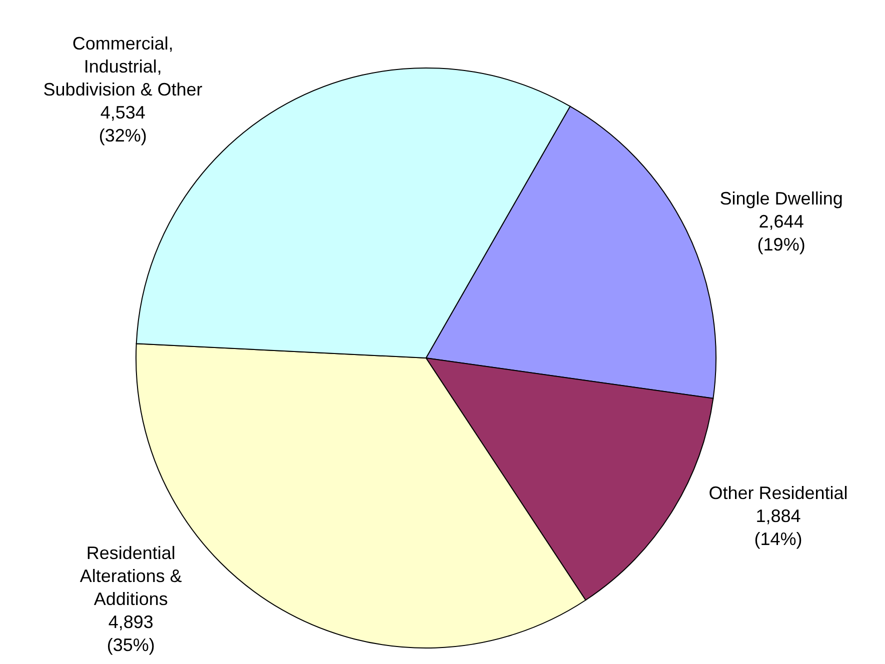  Describe the element at coordinates (778, 527) in the screenshot. I see `data-label: 1,884 (14%)` at that location.